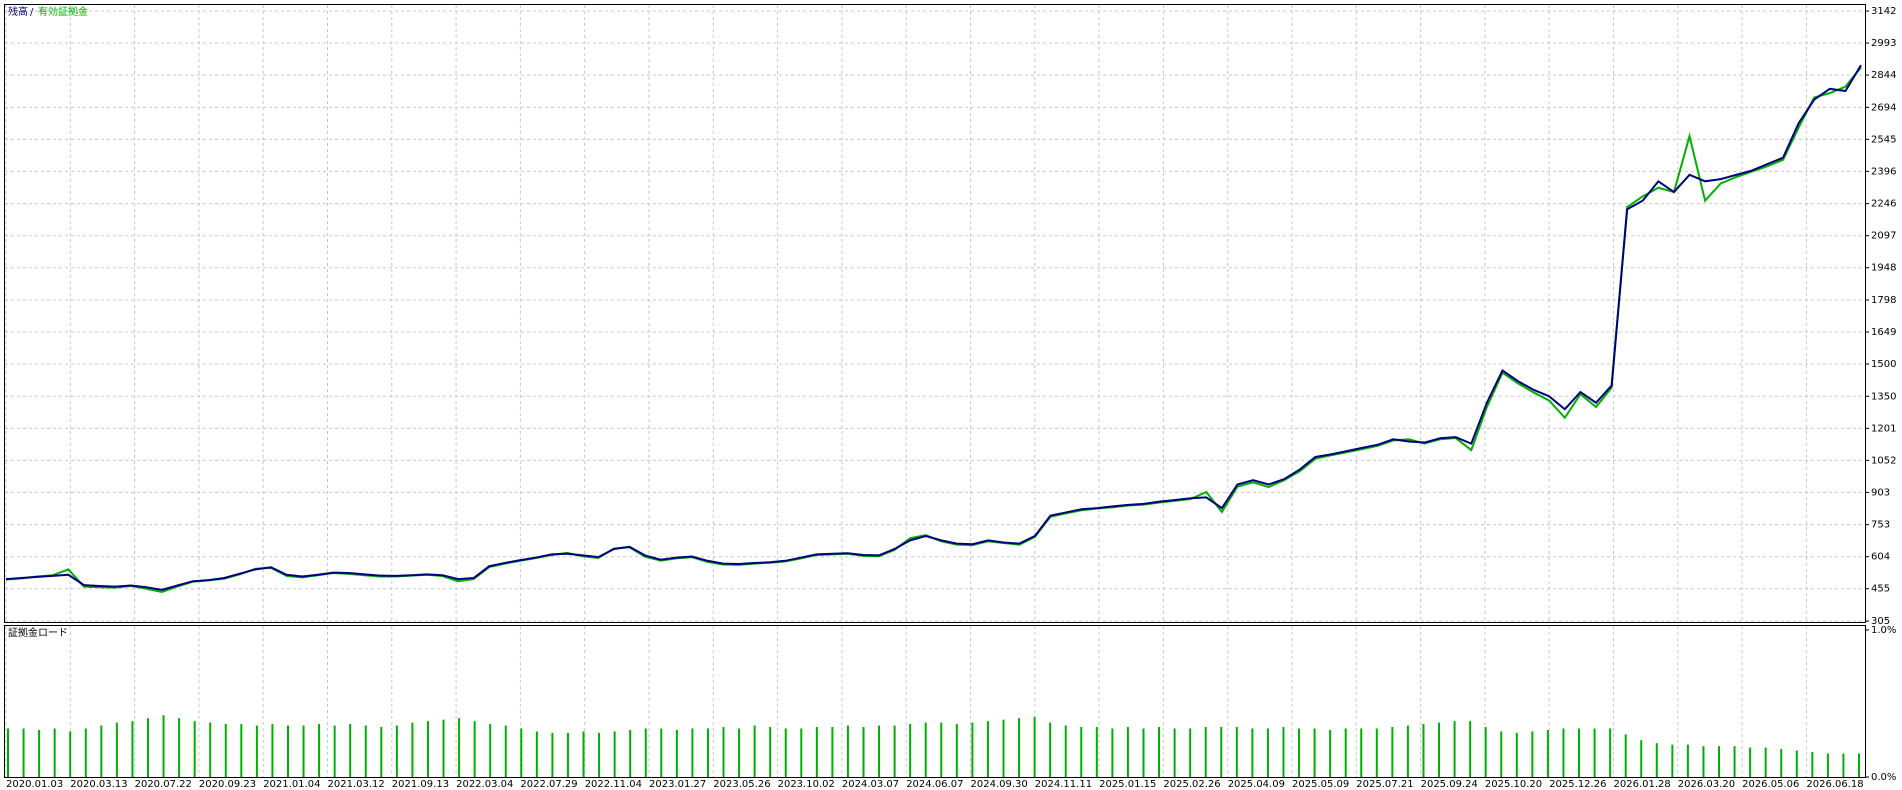 Image resolution: width=1902 pixels, height=790 pixels. Describe the element at coordinates (1449, 784) in the screenshot. I see `x-tick-label: 2025.09.24` at that location.